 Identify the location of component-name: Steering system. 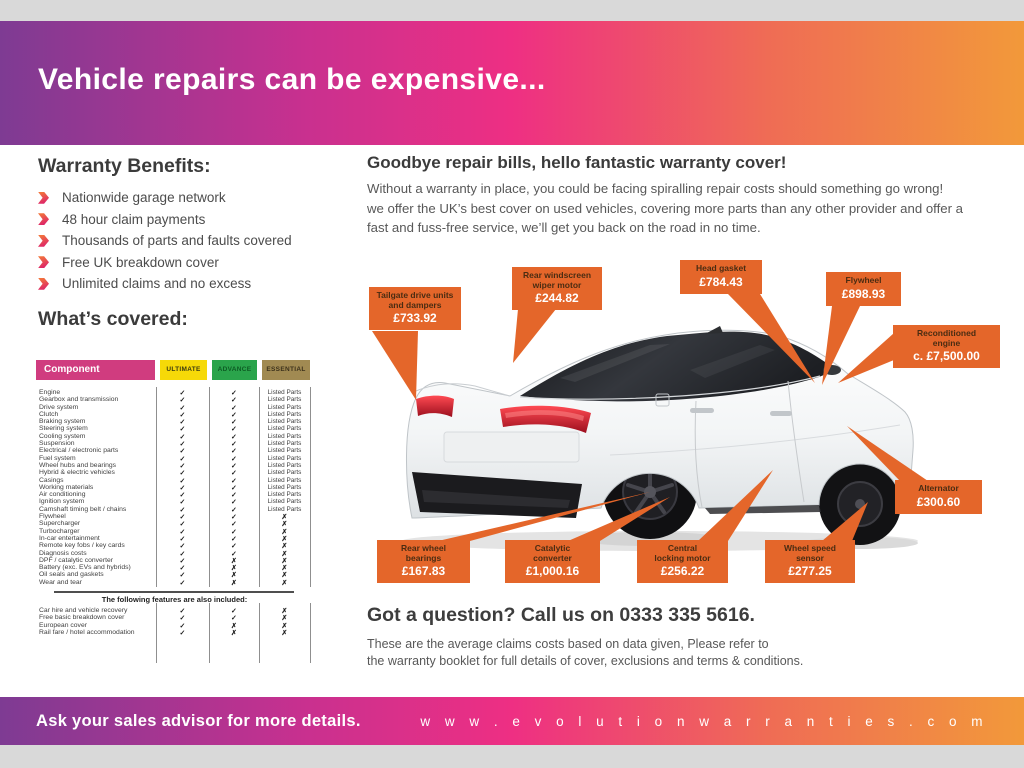
(63, 429).